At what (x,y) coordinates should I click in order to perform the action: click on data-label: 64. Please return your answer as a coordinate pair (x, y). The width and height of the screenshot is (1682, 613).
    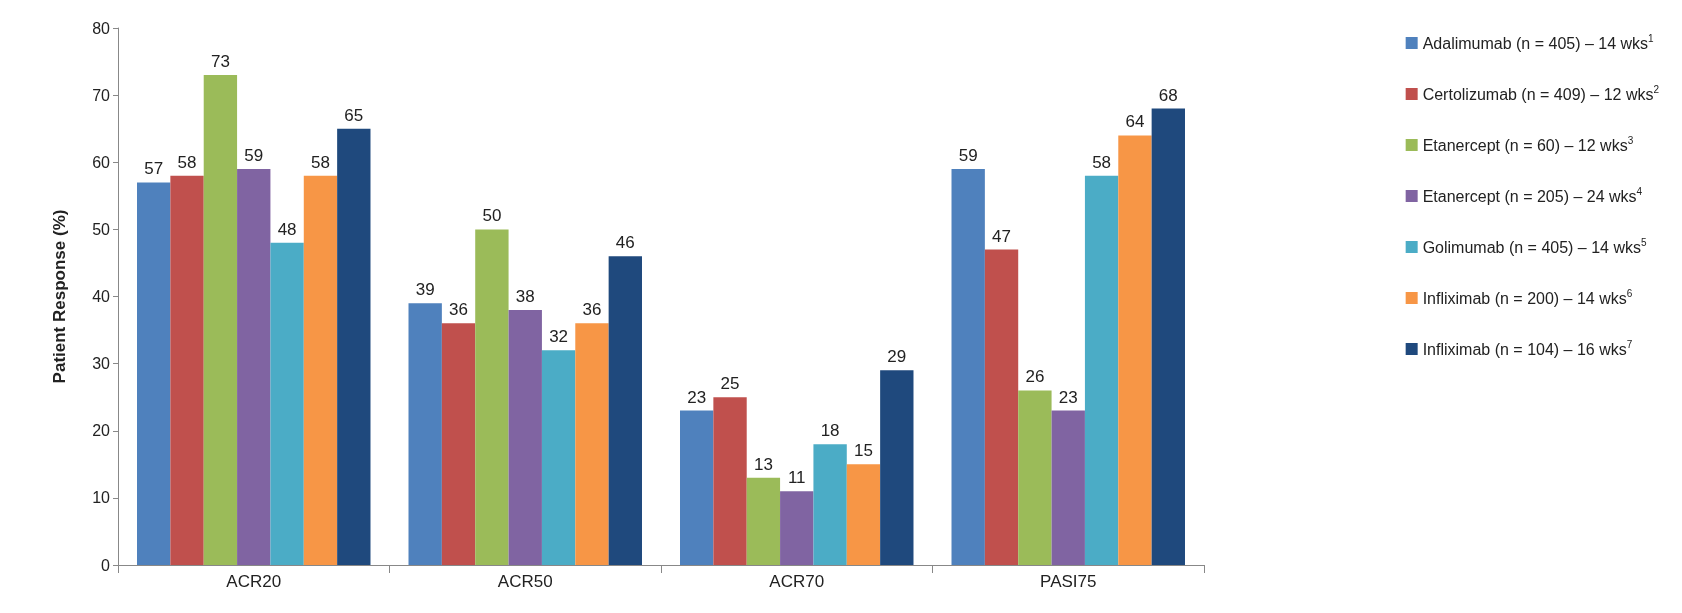
    Looking at the image, I should click on (1135, 122).